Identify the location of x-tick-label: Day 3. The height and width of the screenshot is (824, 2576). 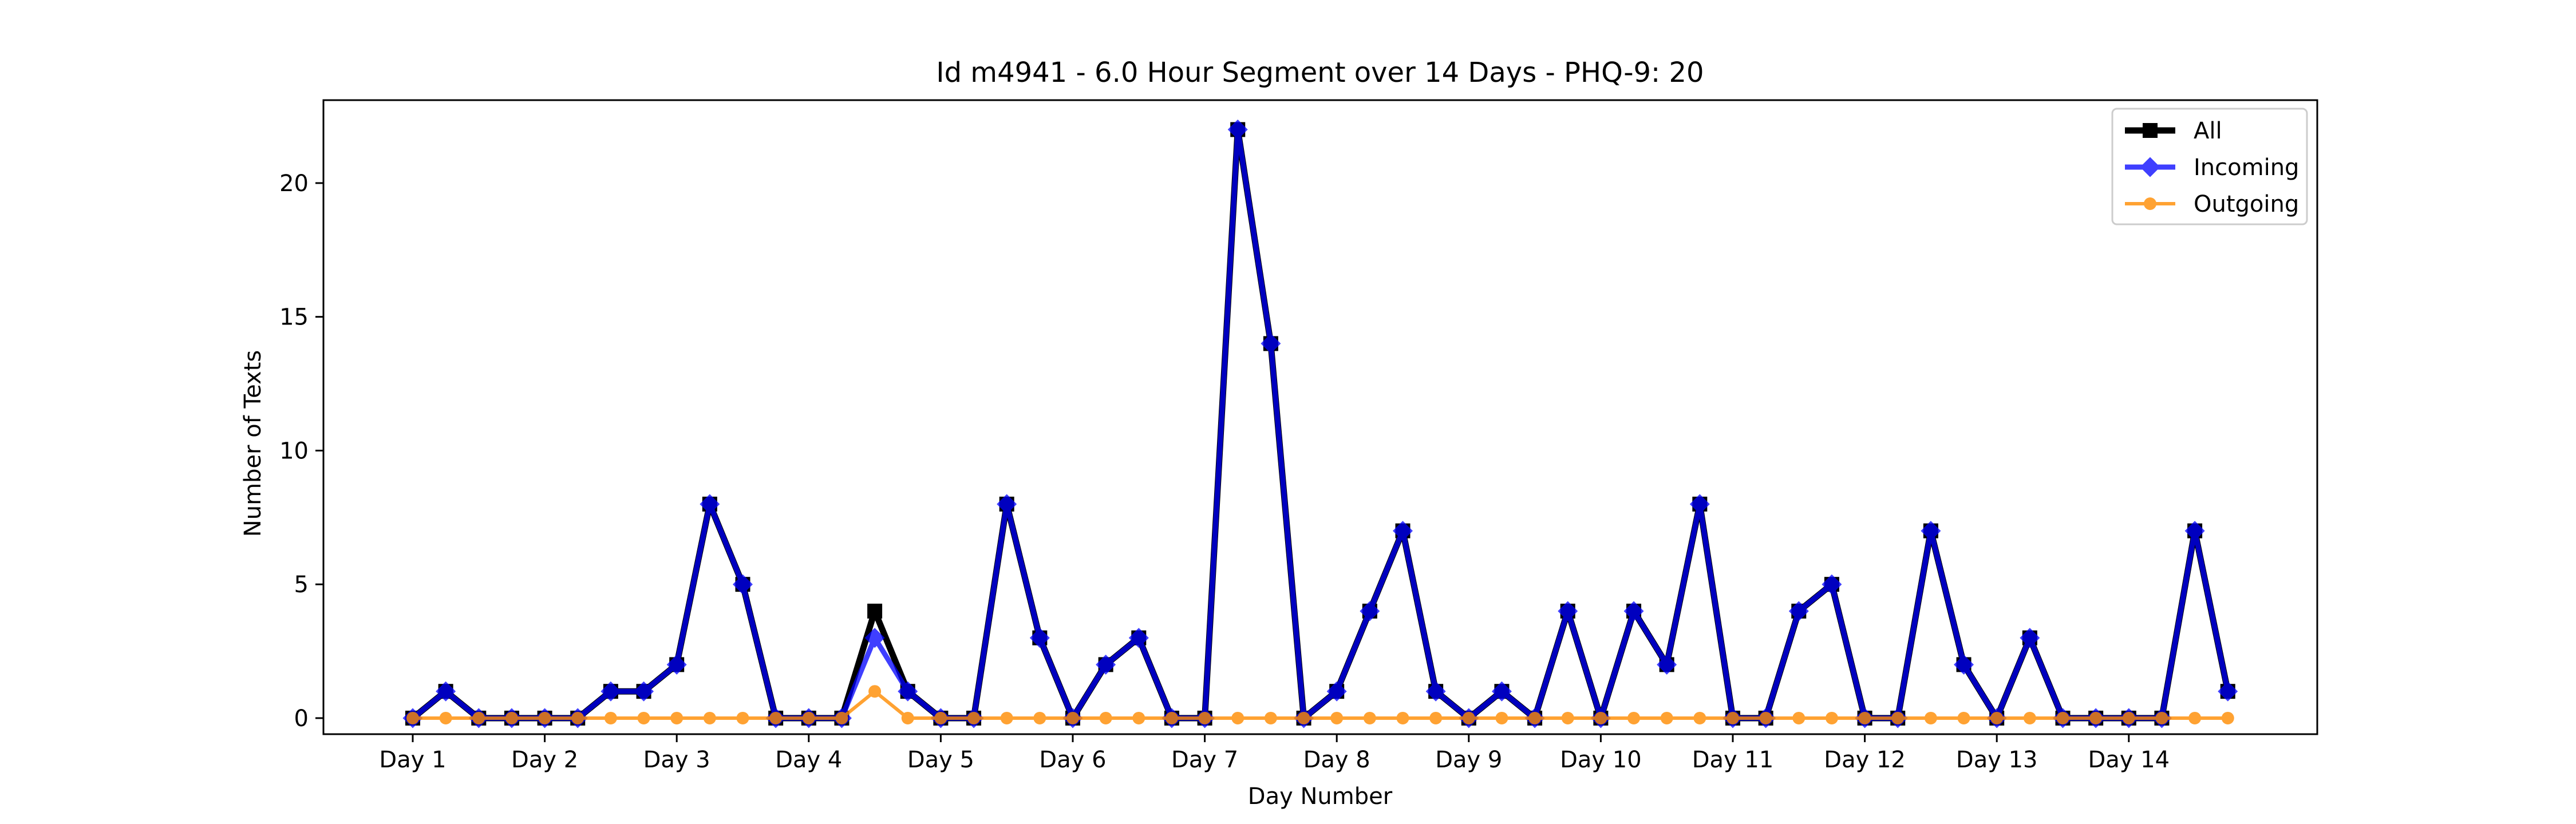
(676, 760).